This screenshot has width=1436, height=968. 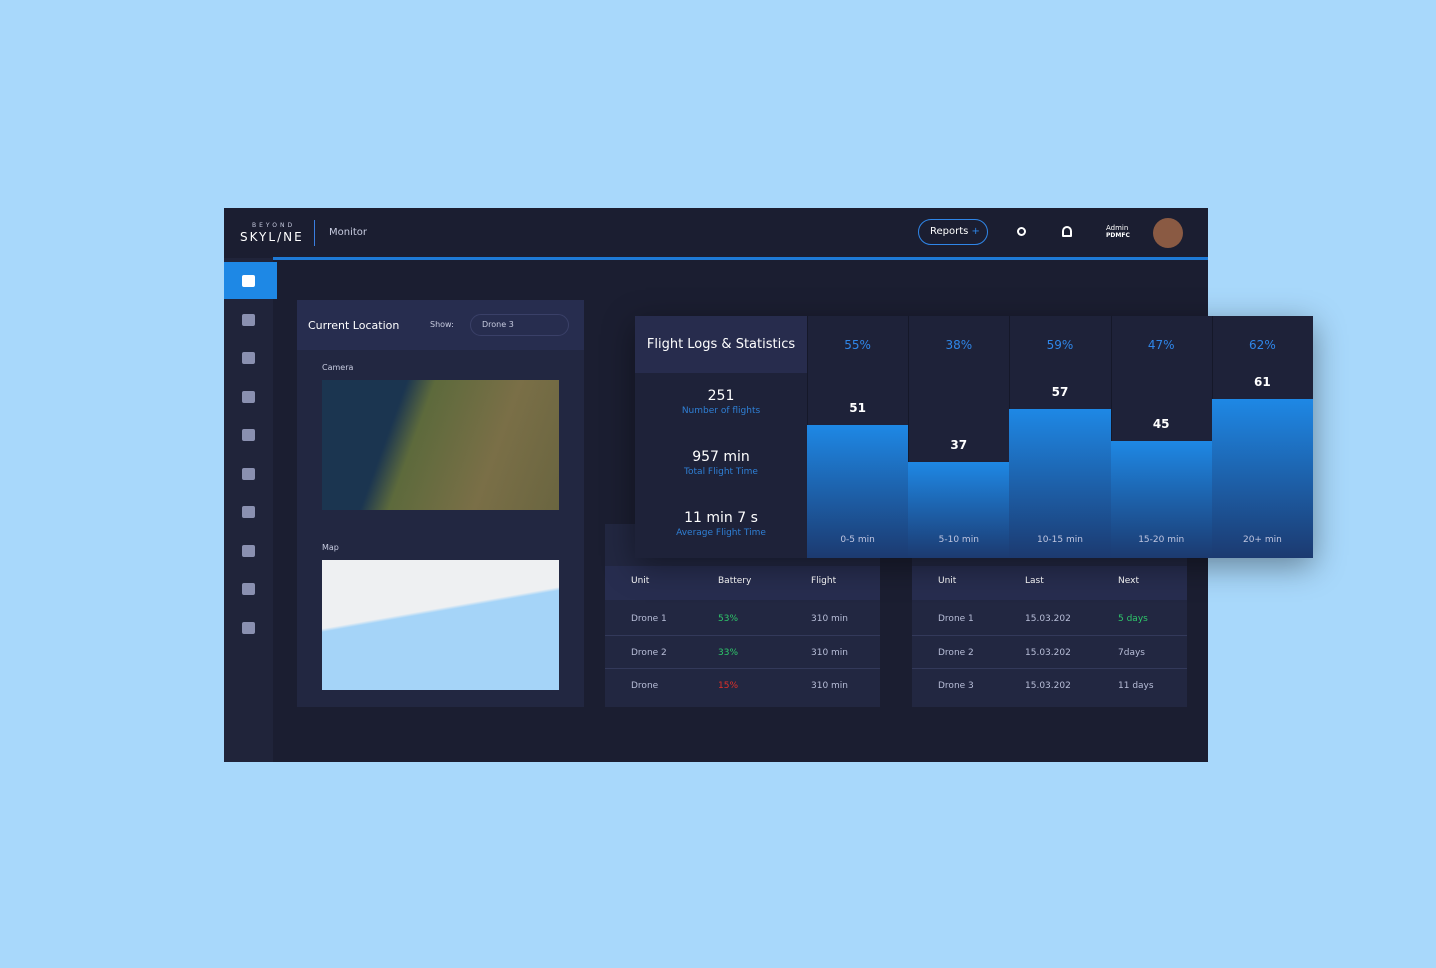 What do you see at coordinates (338, 367) in the screenshot?
I see `camera-label: Camera` at bounding box center [338, 367].